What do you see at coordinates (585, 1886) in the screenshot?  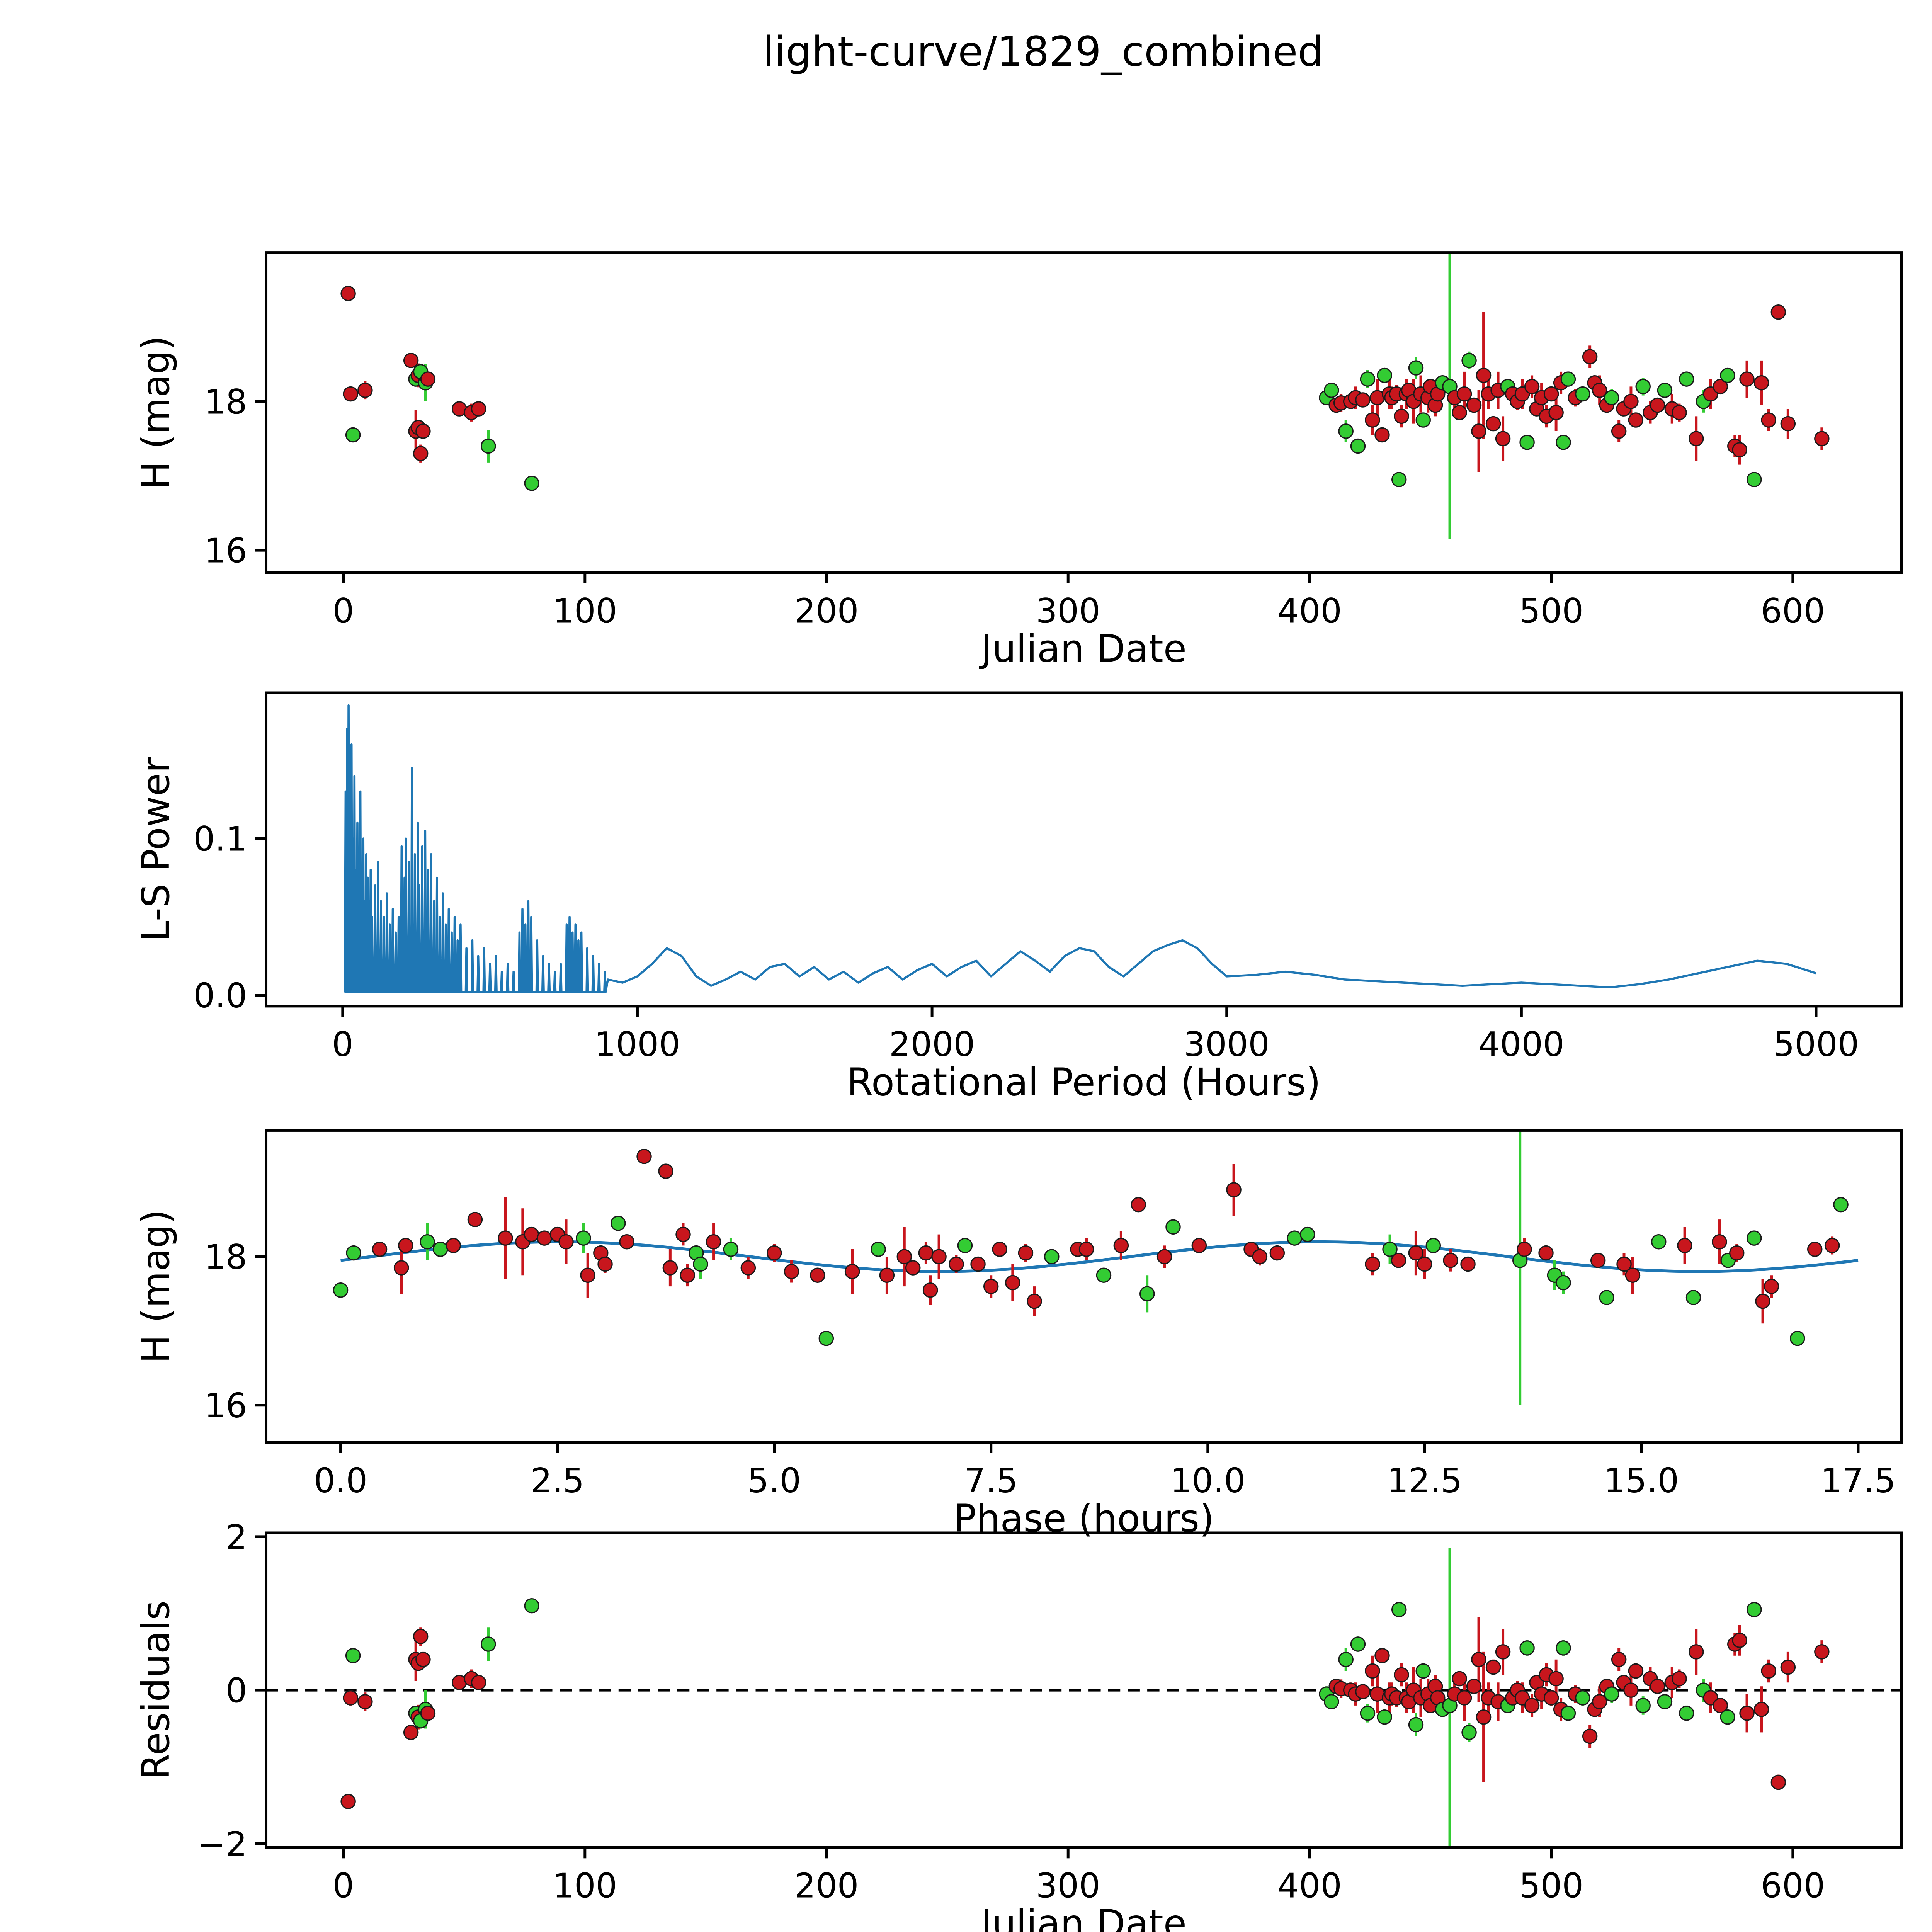 I see `x-tick-label: 100` at bounding box center [585, 1886].